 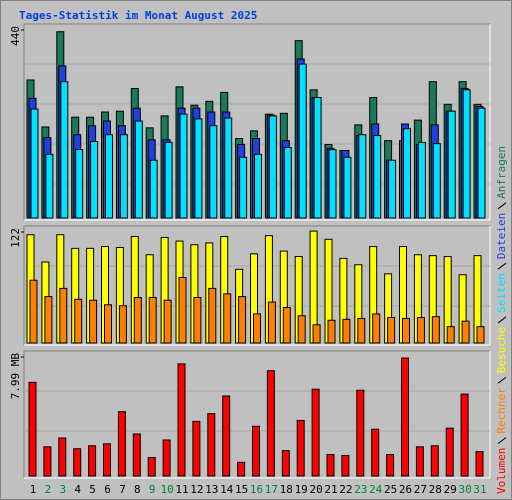 I want to click on x-tick-label: 13, so click(x=211, y=489).